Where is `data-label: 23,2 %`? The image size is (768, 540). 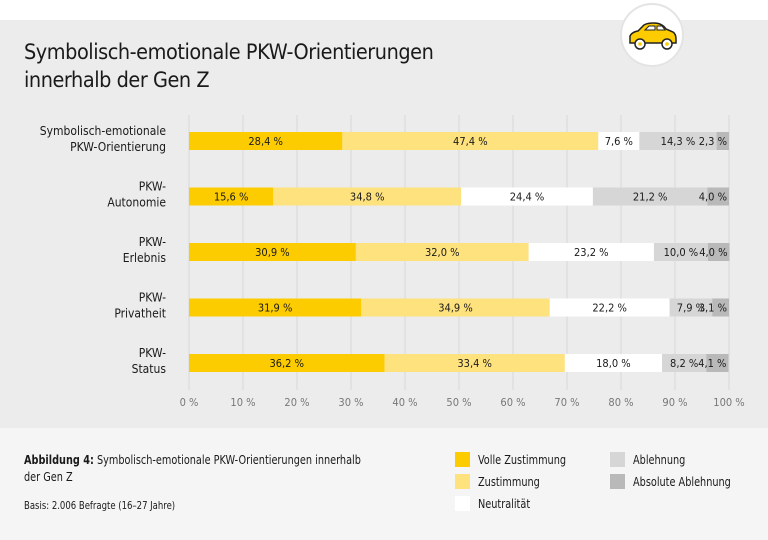
data-label: 23,2 % is located at coordinates (591, 252).